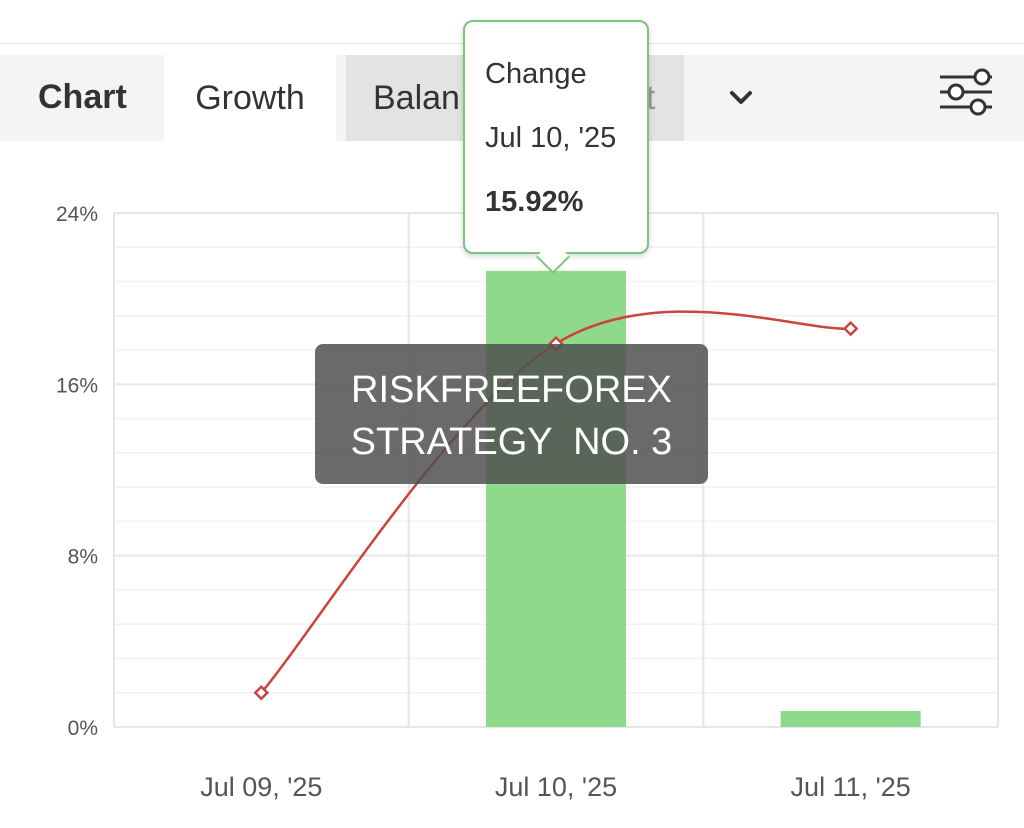 This screenshot has width=1024, height=828. I want to click on y-axis: 0% 8% 16% 24%, so click(77, 471).